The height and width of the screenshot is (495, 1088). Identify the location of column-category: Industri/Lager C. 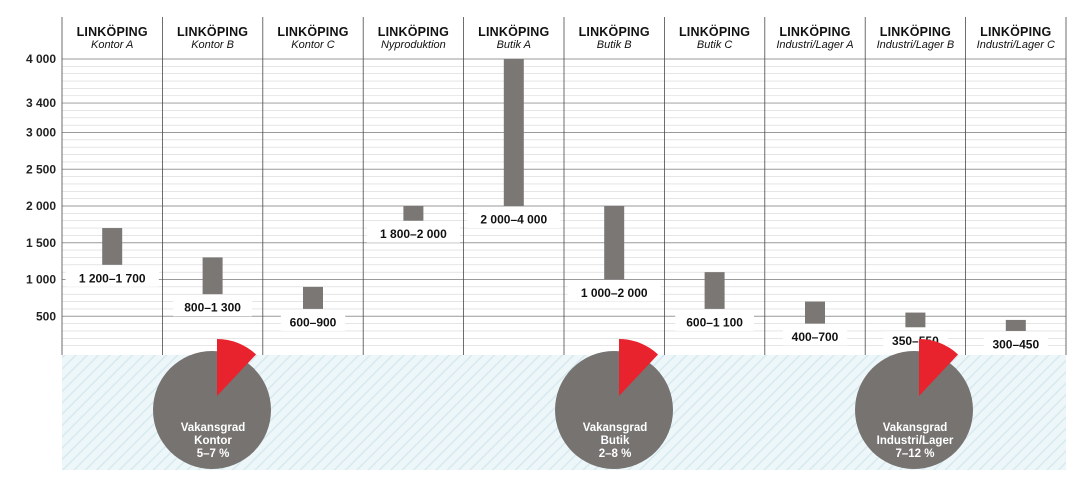
(1016, 45).